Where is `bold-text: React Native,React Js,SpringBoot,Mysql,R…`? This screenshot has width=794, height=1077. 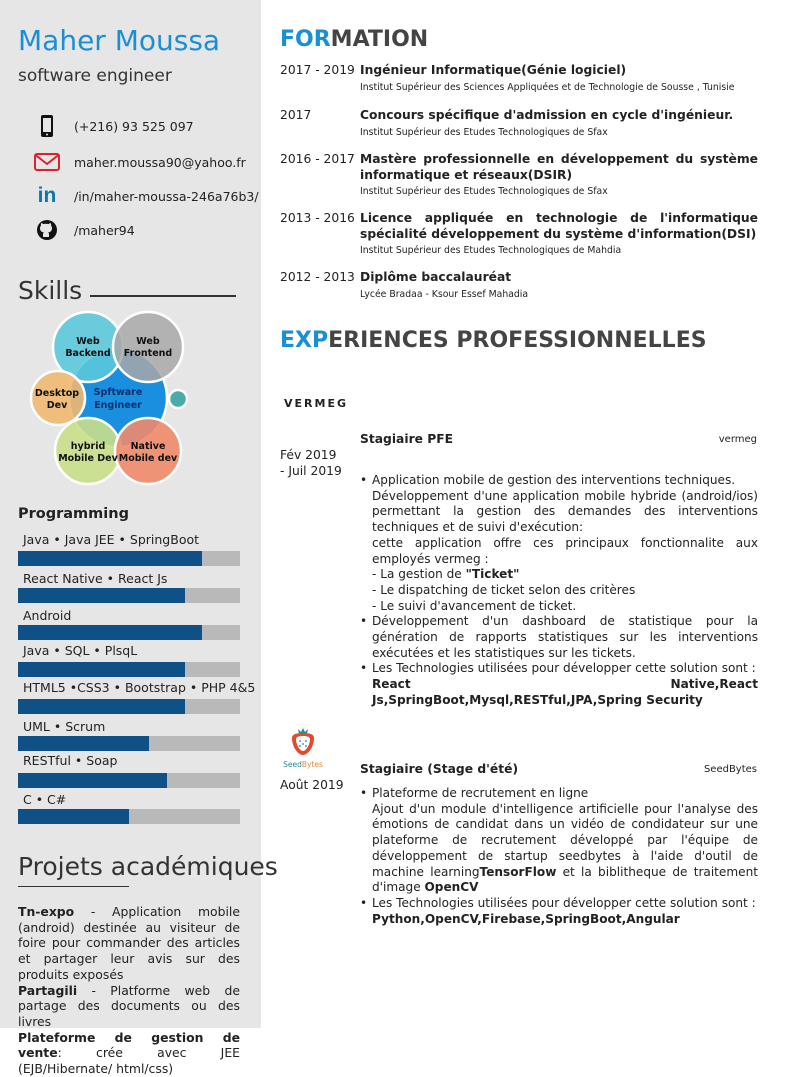
bold-text: React Native,React Js,SpringBoot,Mysql,R… is located at coordinates (565, 692).